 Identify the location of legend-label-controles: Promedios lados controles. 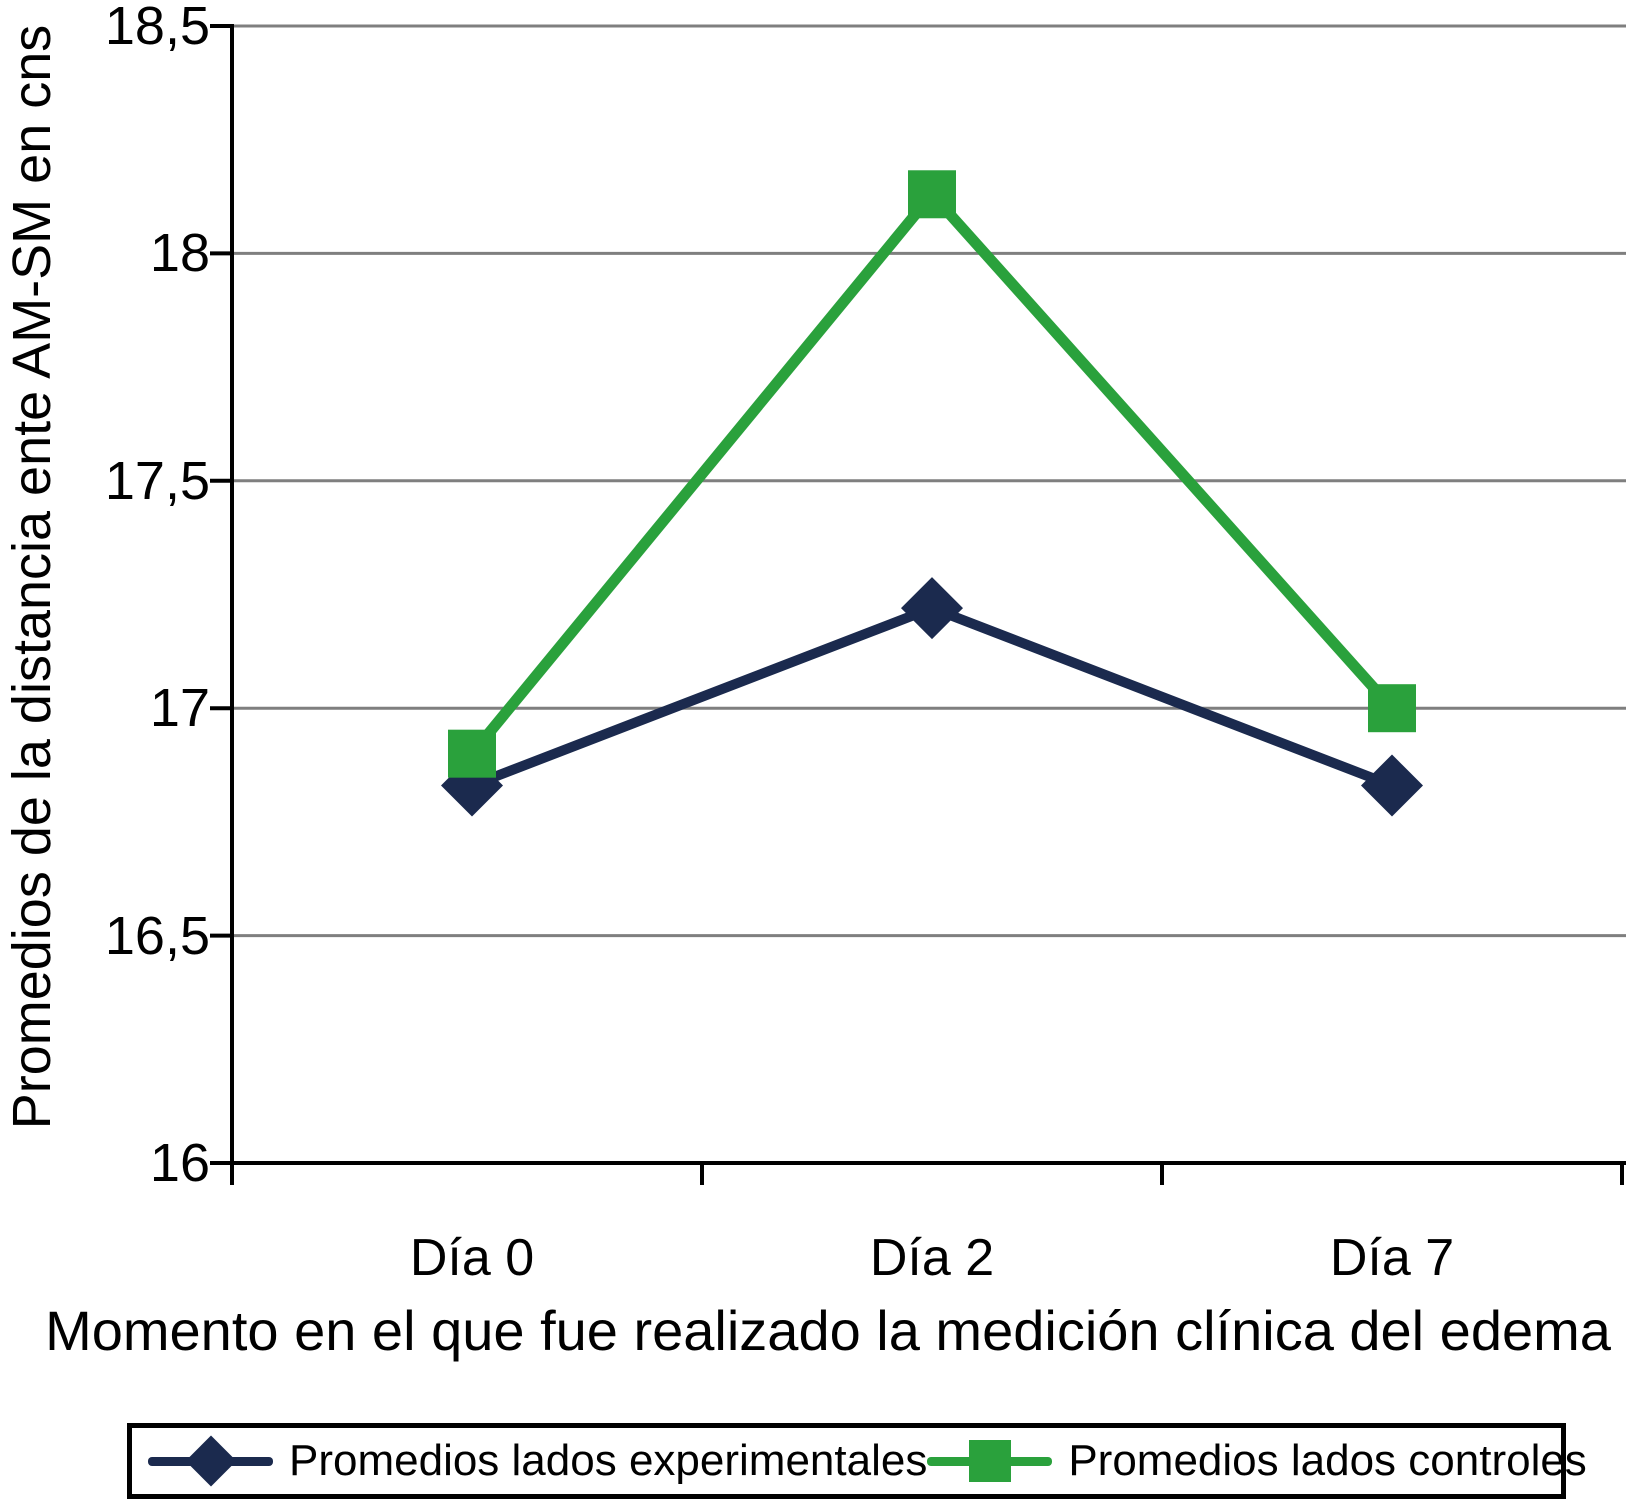
(1327, 1460).